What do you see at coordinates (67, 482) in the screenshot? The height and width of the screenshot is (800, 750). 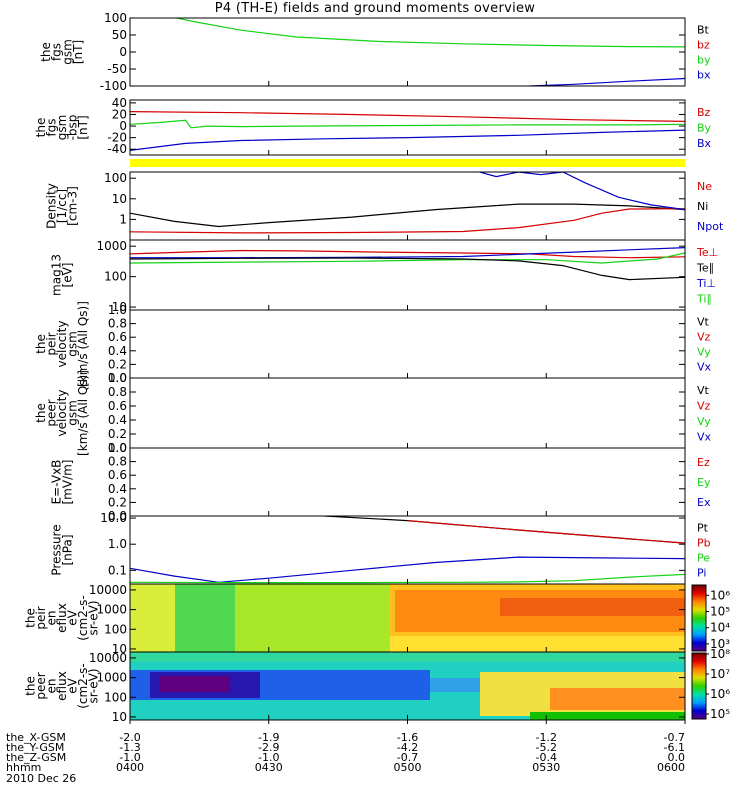 I see `y-axis-label-line: [mV/m]` at bounding box center [67, 482].